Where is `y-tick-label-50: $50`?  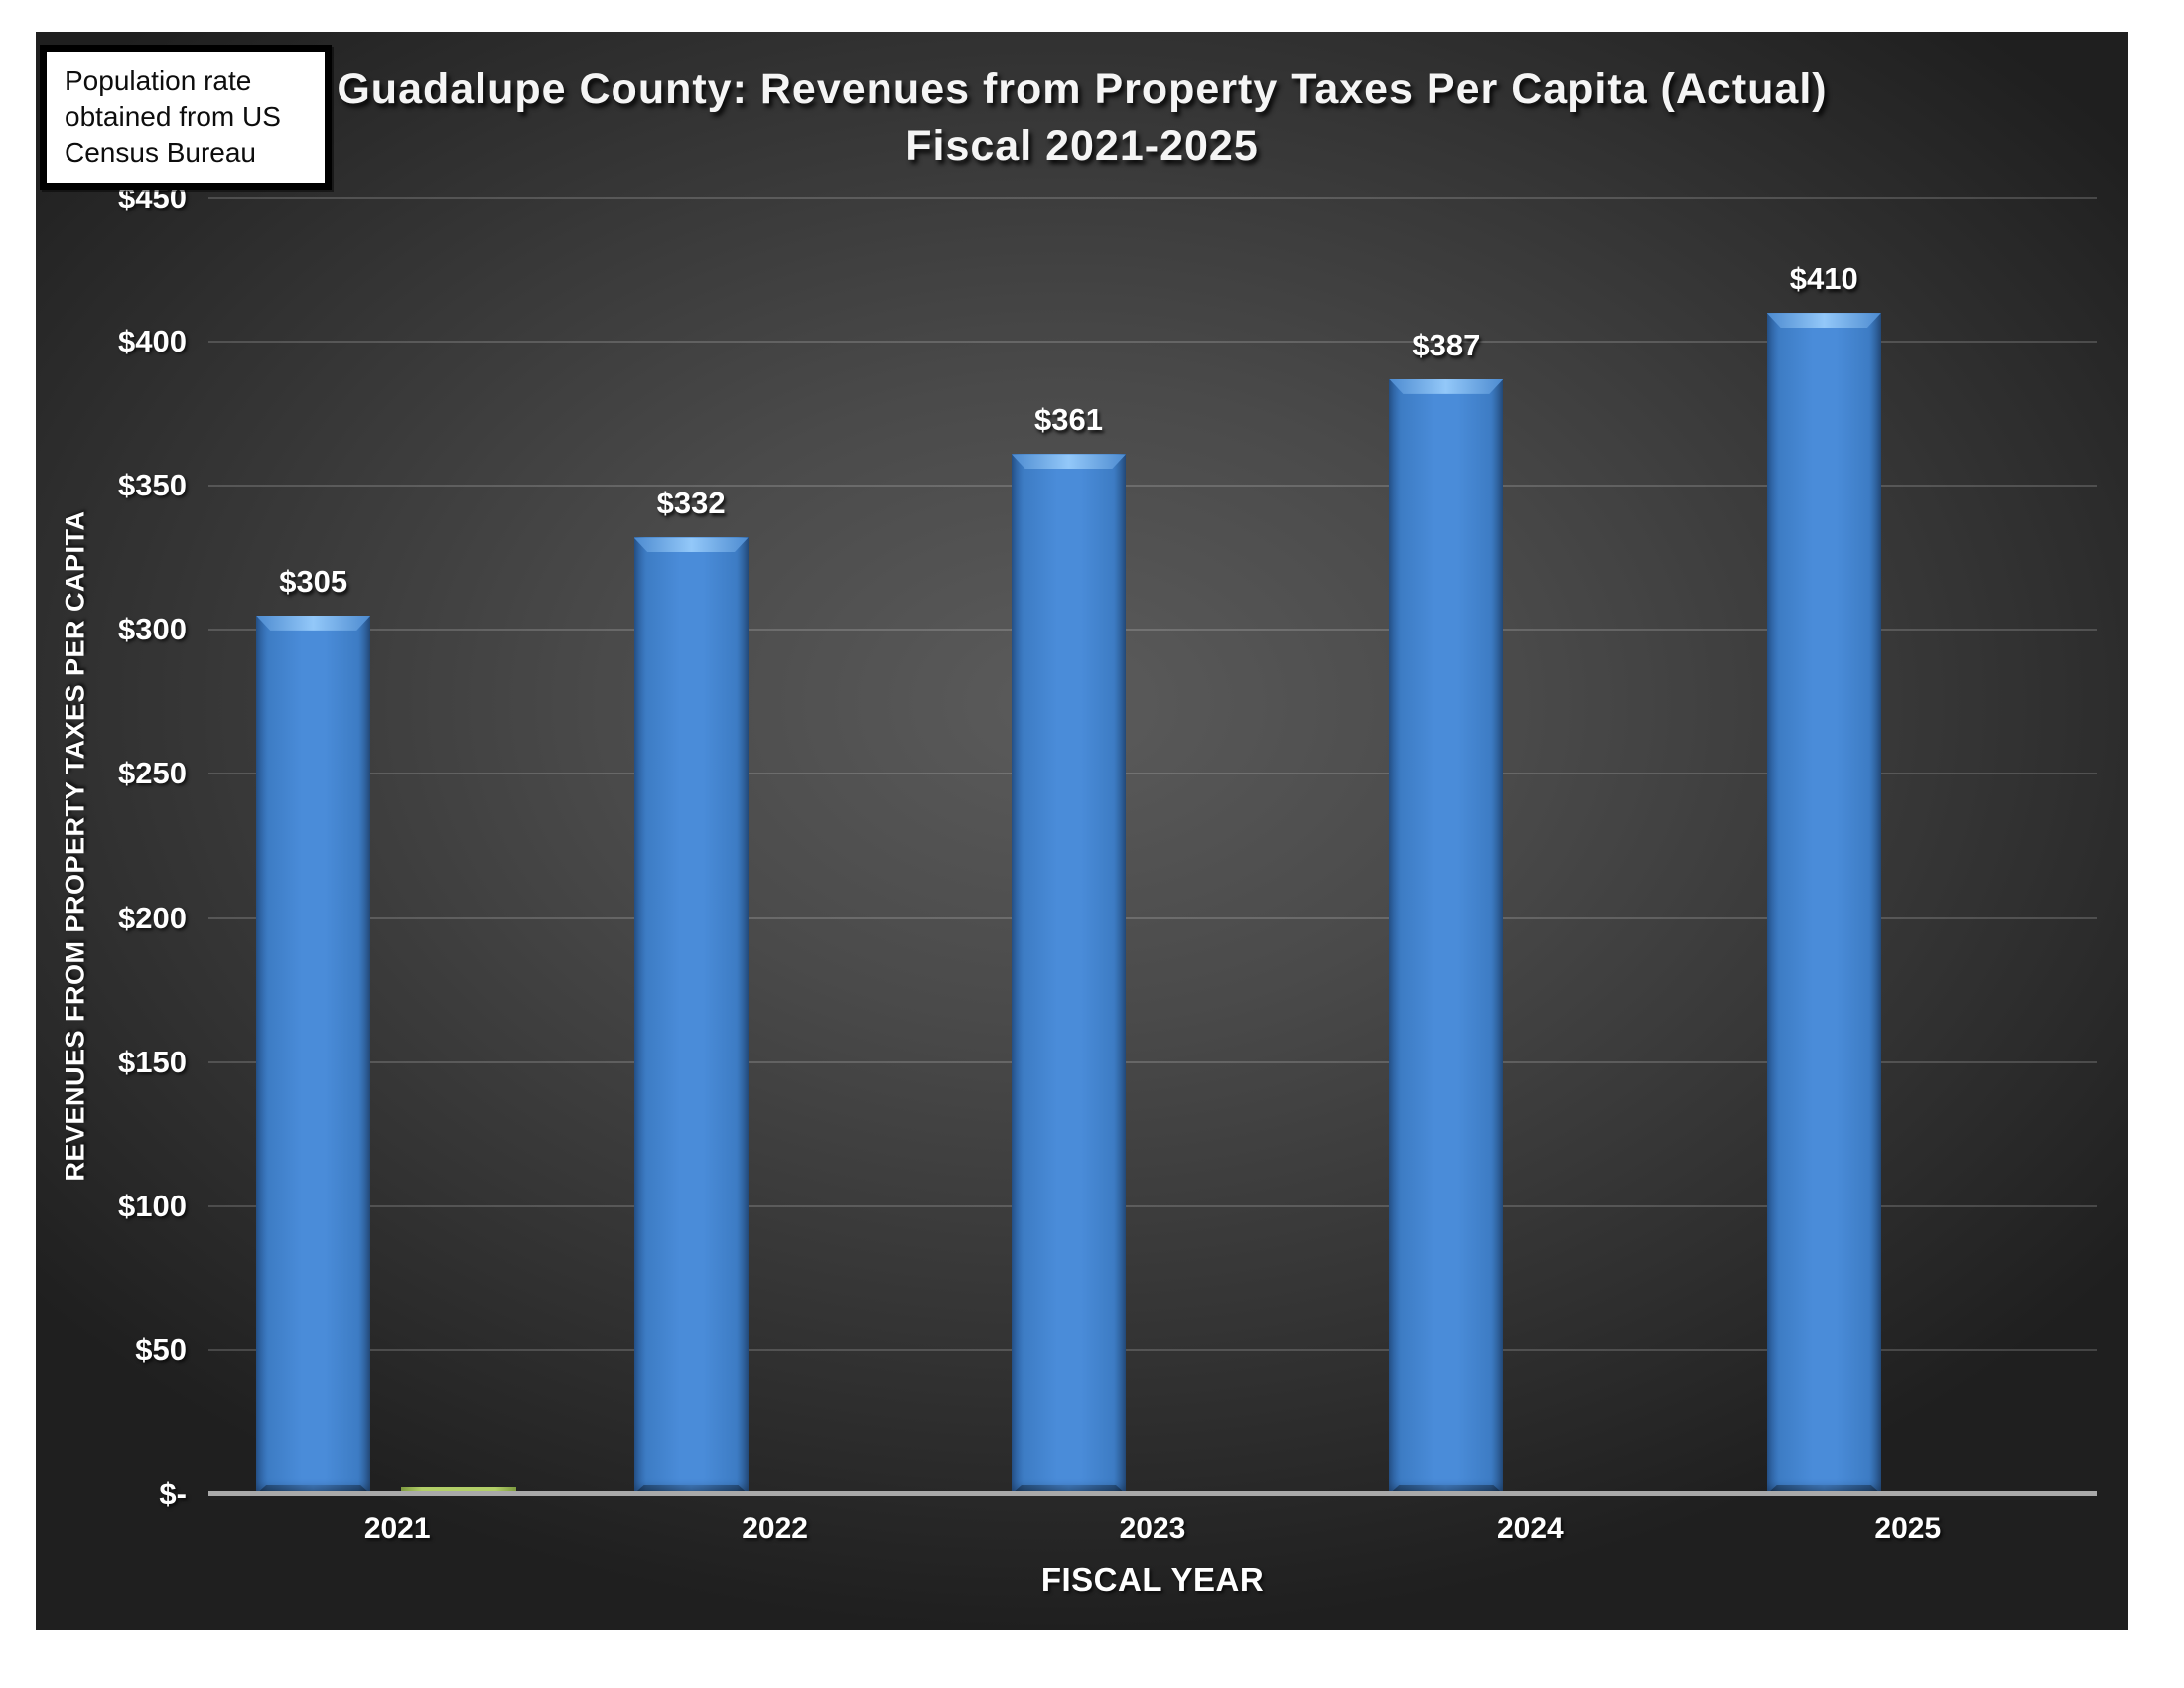 y-tick-label-50: $50 is located at coordinates (161, 1349).